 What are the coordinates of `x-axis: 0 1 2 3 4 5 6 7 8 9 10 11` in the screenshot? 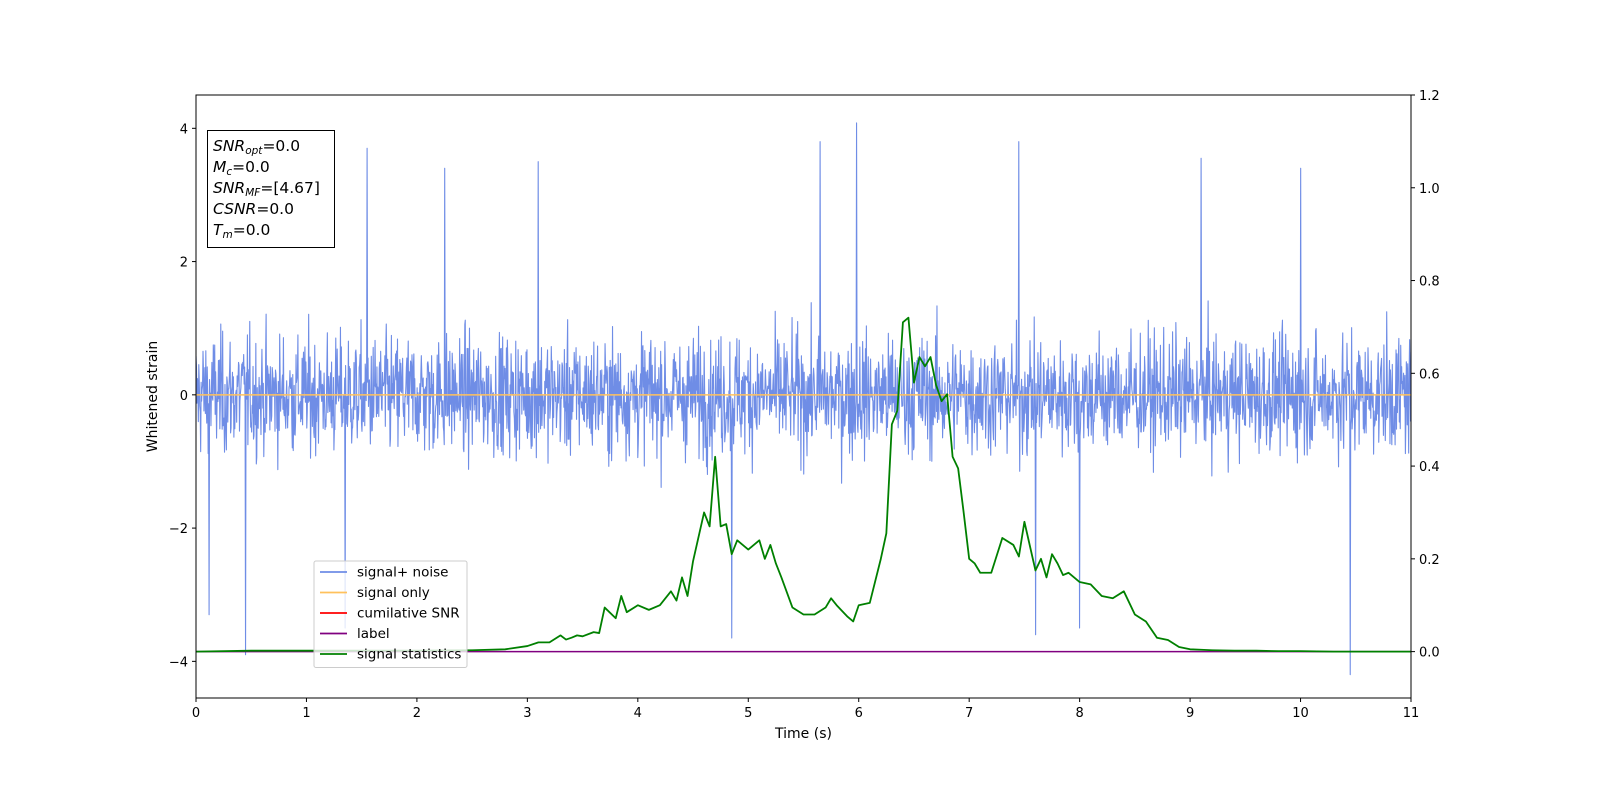 It's located at (805, 709).